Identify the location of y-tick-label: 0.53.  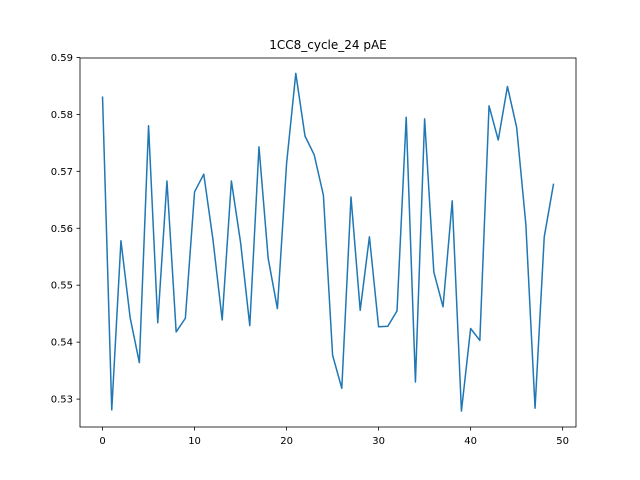
(62, 400).